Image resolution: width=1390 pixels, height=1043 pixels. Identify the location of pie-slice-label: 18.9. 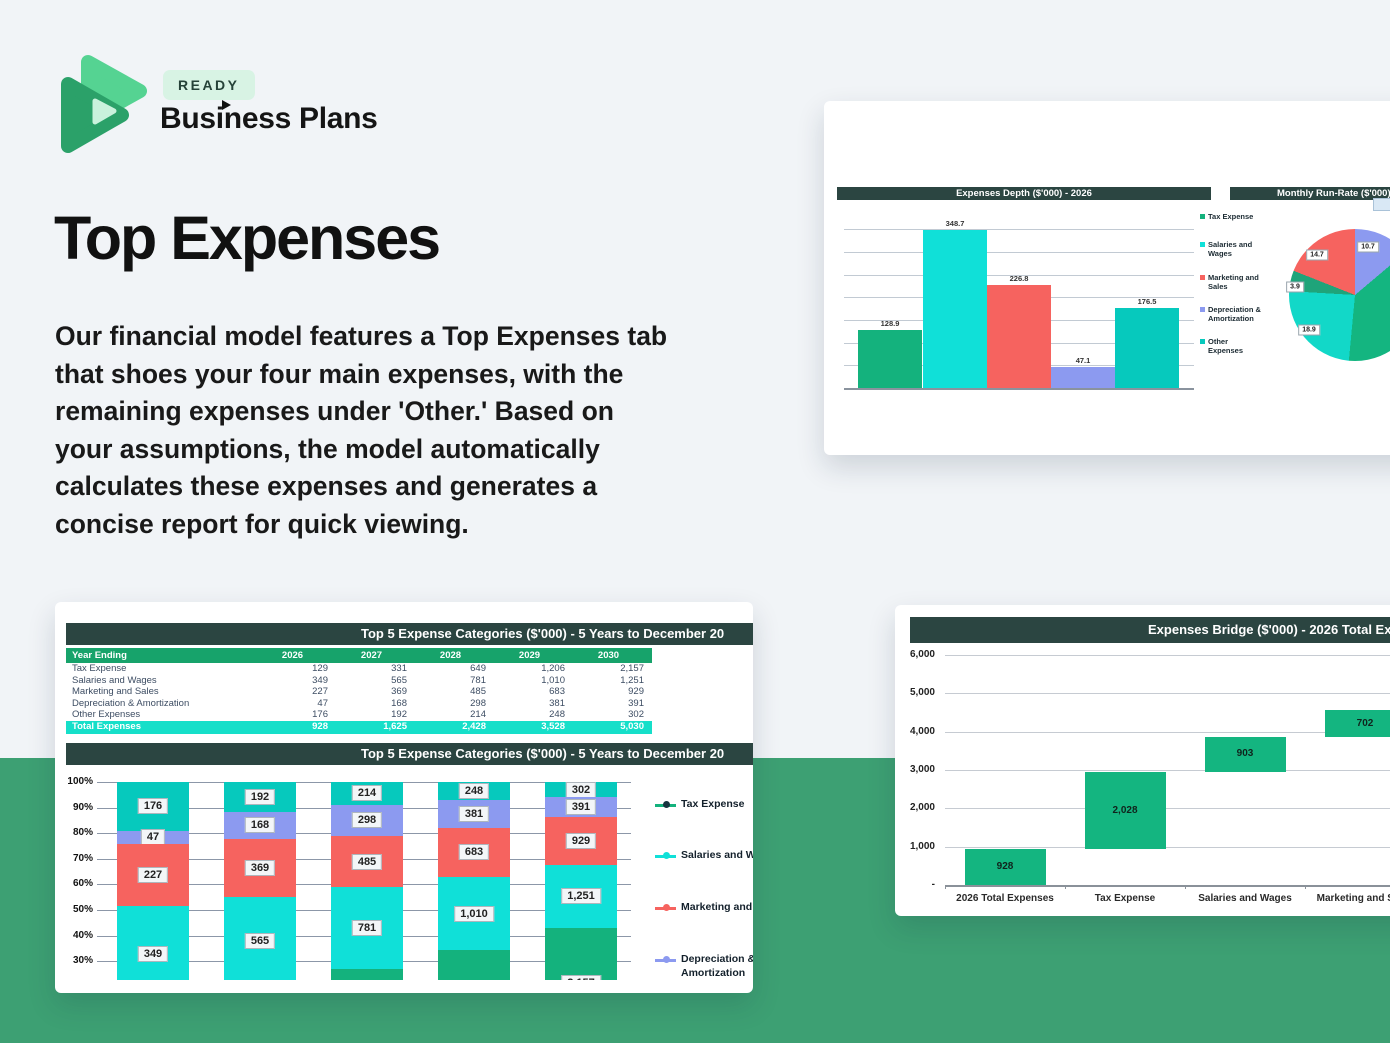
(1309, 330).